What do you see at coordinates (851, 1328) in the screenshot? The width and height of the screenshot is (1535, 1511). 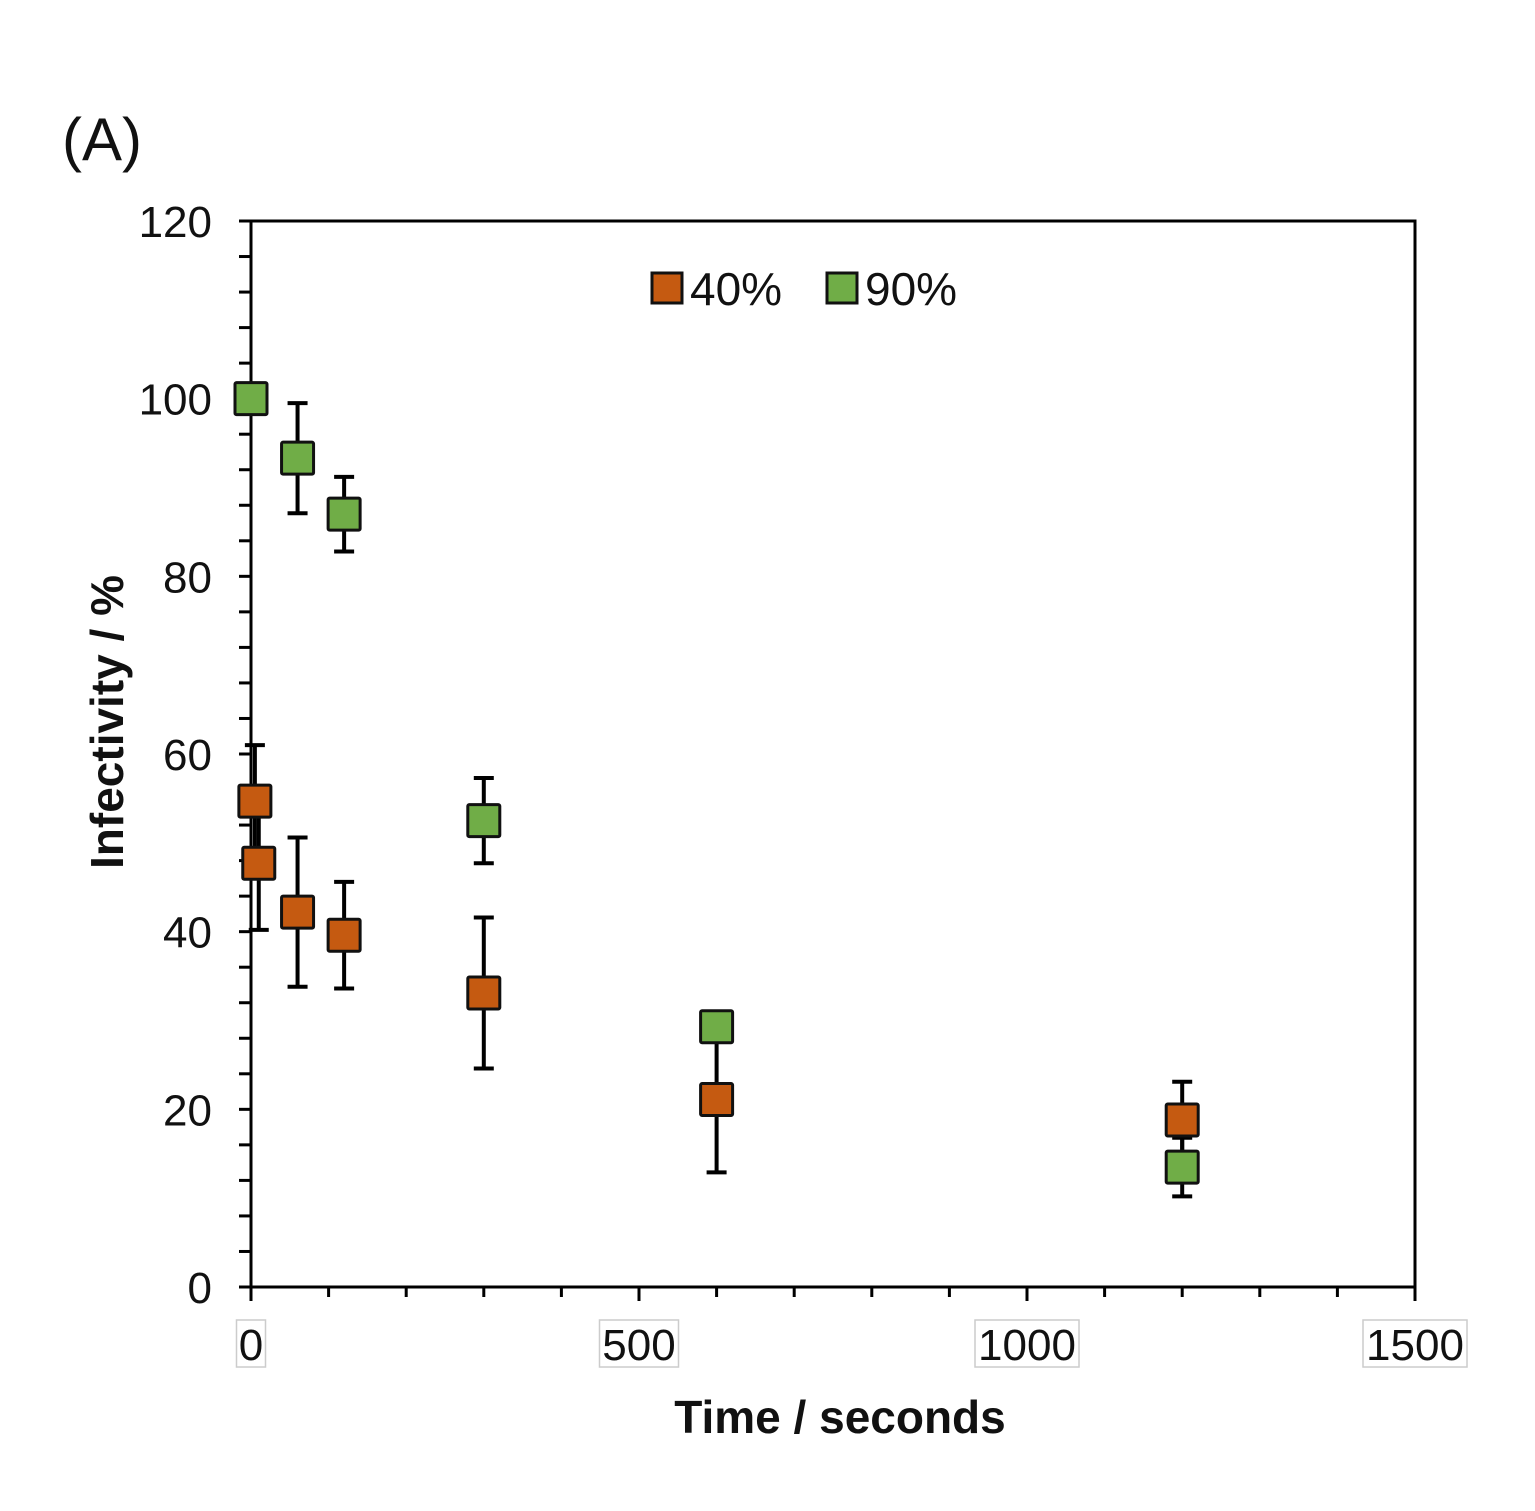 I see `x-axis: 0 500 1000 1500` at bounding box center [851, 1328].